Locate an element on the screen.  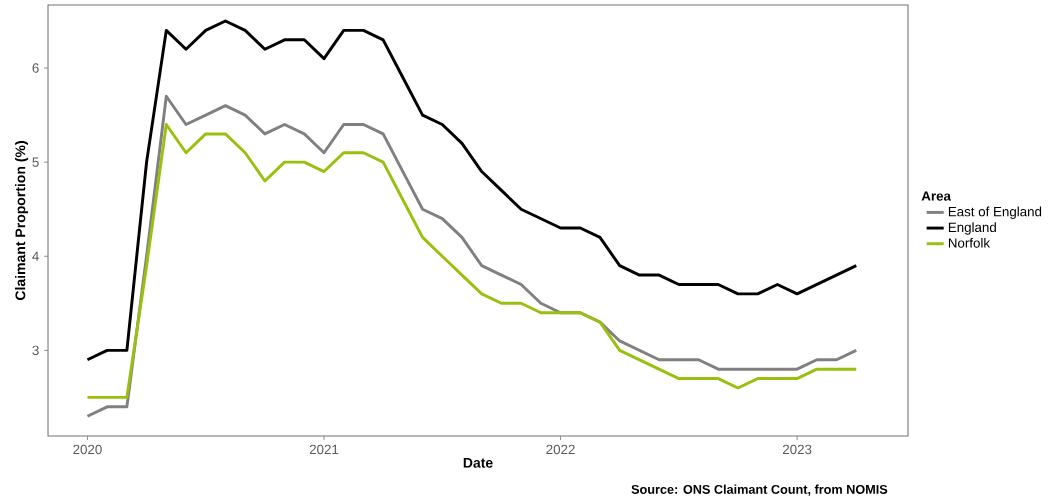
x-tick-label: 2020 is located at coordinates (87, 449).